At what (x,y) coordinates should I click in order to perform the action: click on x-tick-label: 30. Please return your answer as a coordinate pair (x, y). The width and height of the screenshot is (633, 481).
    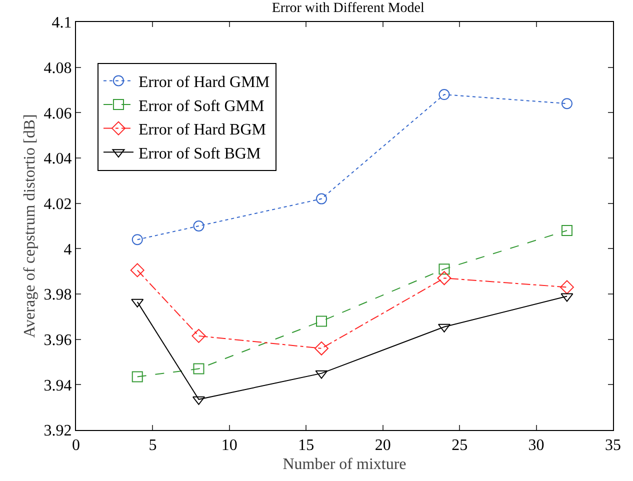
    Looking at the image, I should click on (536, 445).